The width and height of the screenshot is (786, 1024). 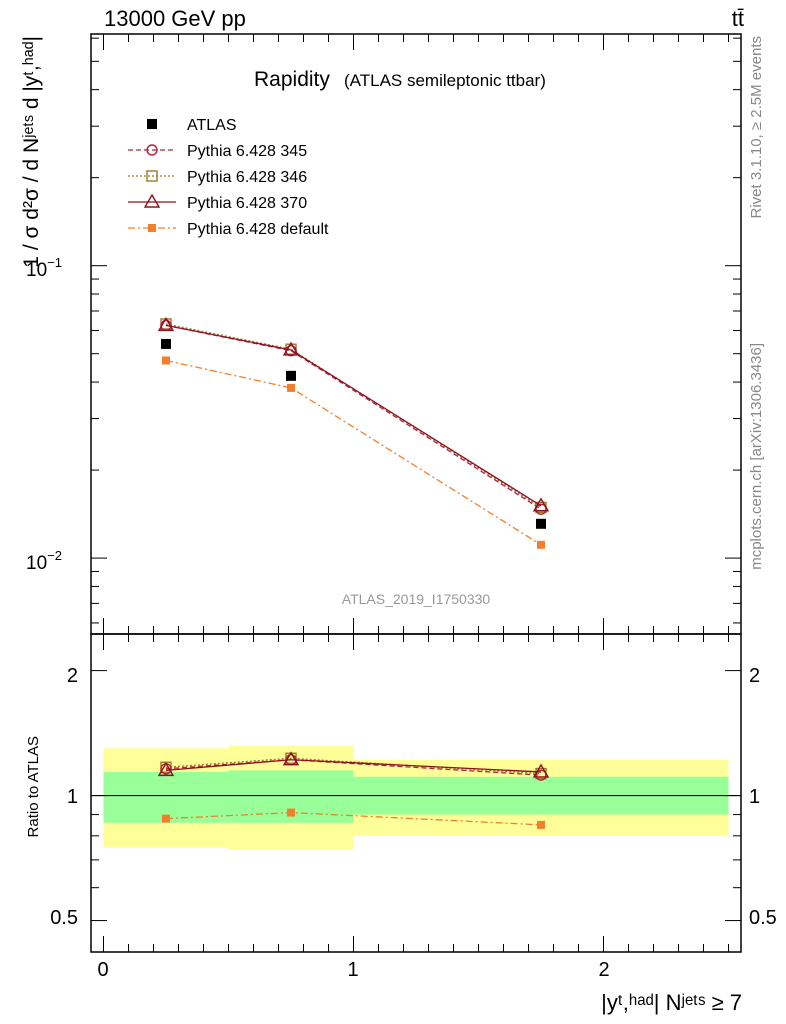 I want to click on legend-label-atlas: ATLAS, so click(x=212, y=125).